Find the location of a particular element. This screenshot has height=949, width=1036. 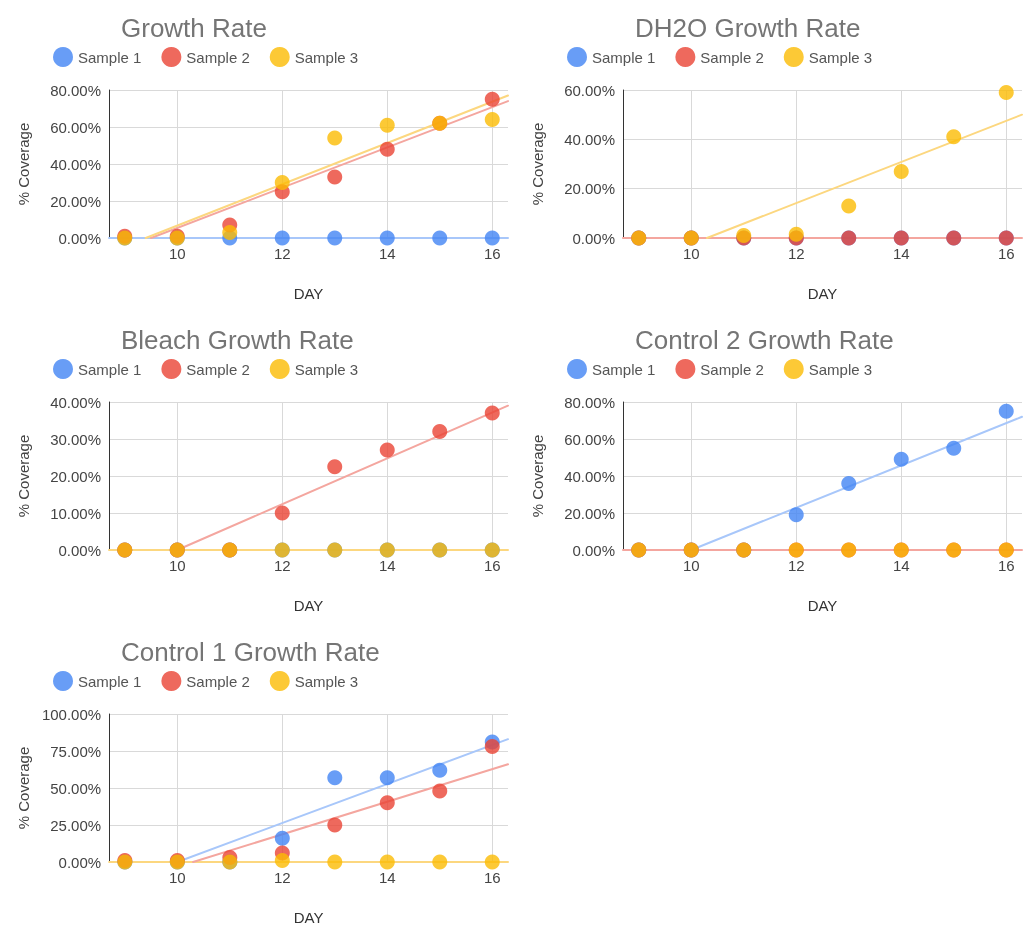

y-tick-label: 10.00% is located at coordinates (75, 513).